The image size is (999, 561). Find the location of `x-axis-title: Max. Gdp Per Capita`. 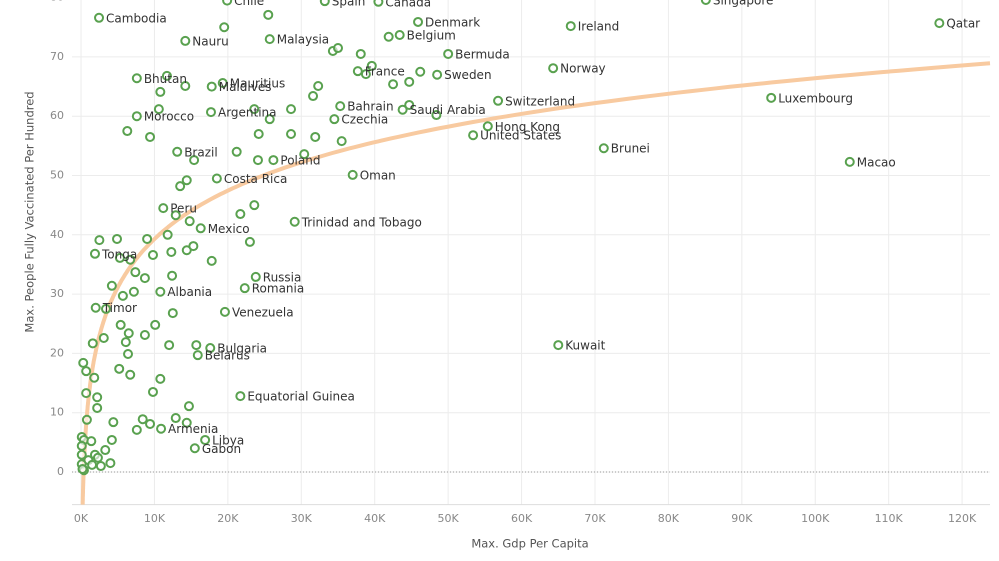

x-axis-title: Max. Gdp Per Capita is located at coordinates (529, 544).